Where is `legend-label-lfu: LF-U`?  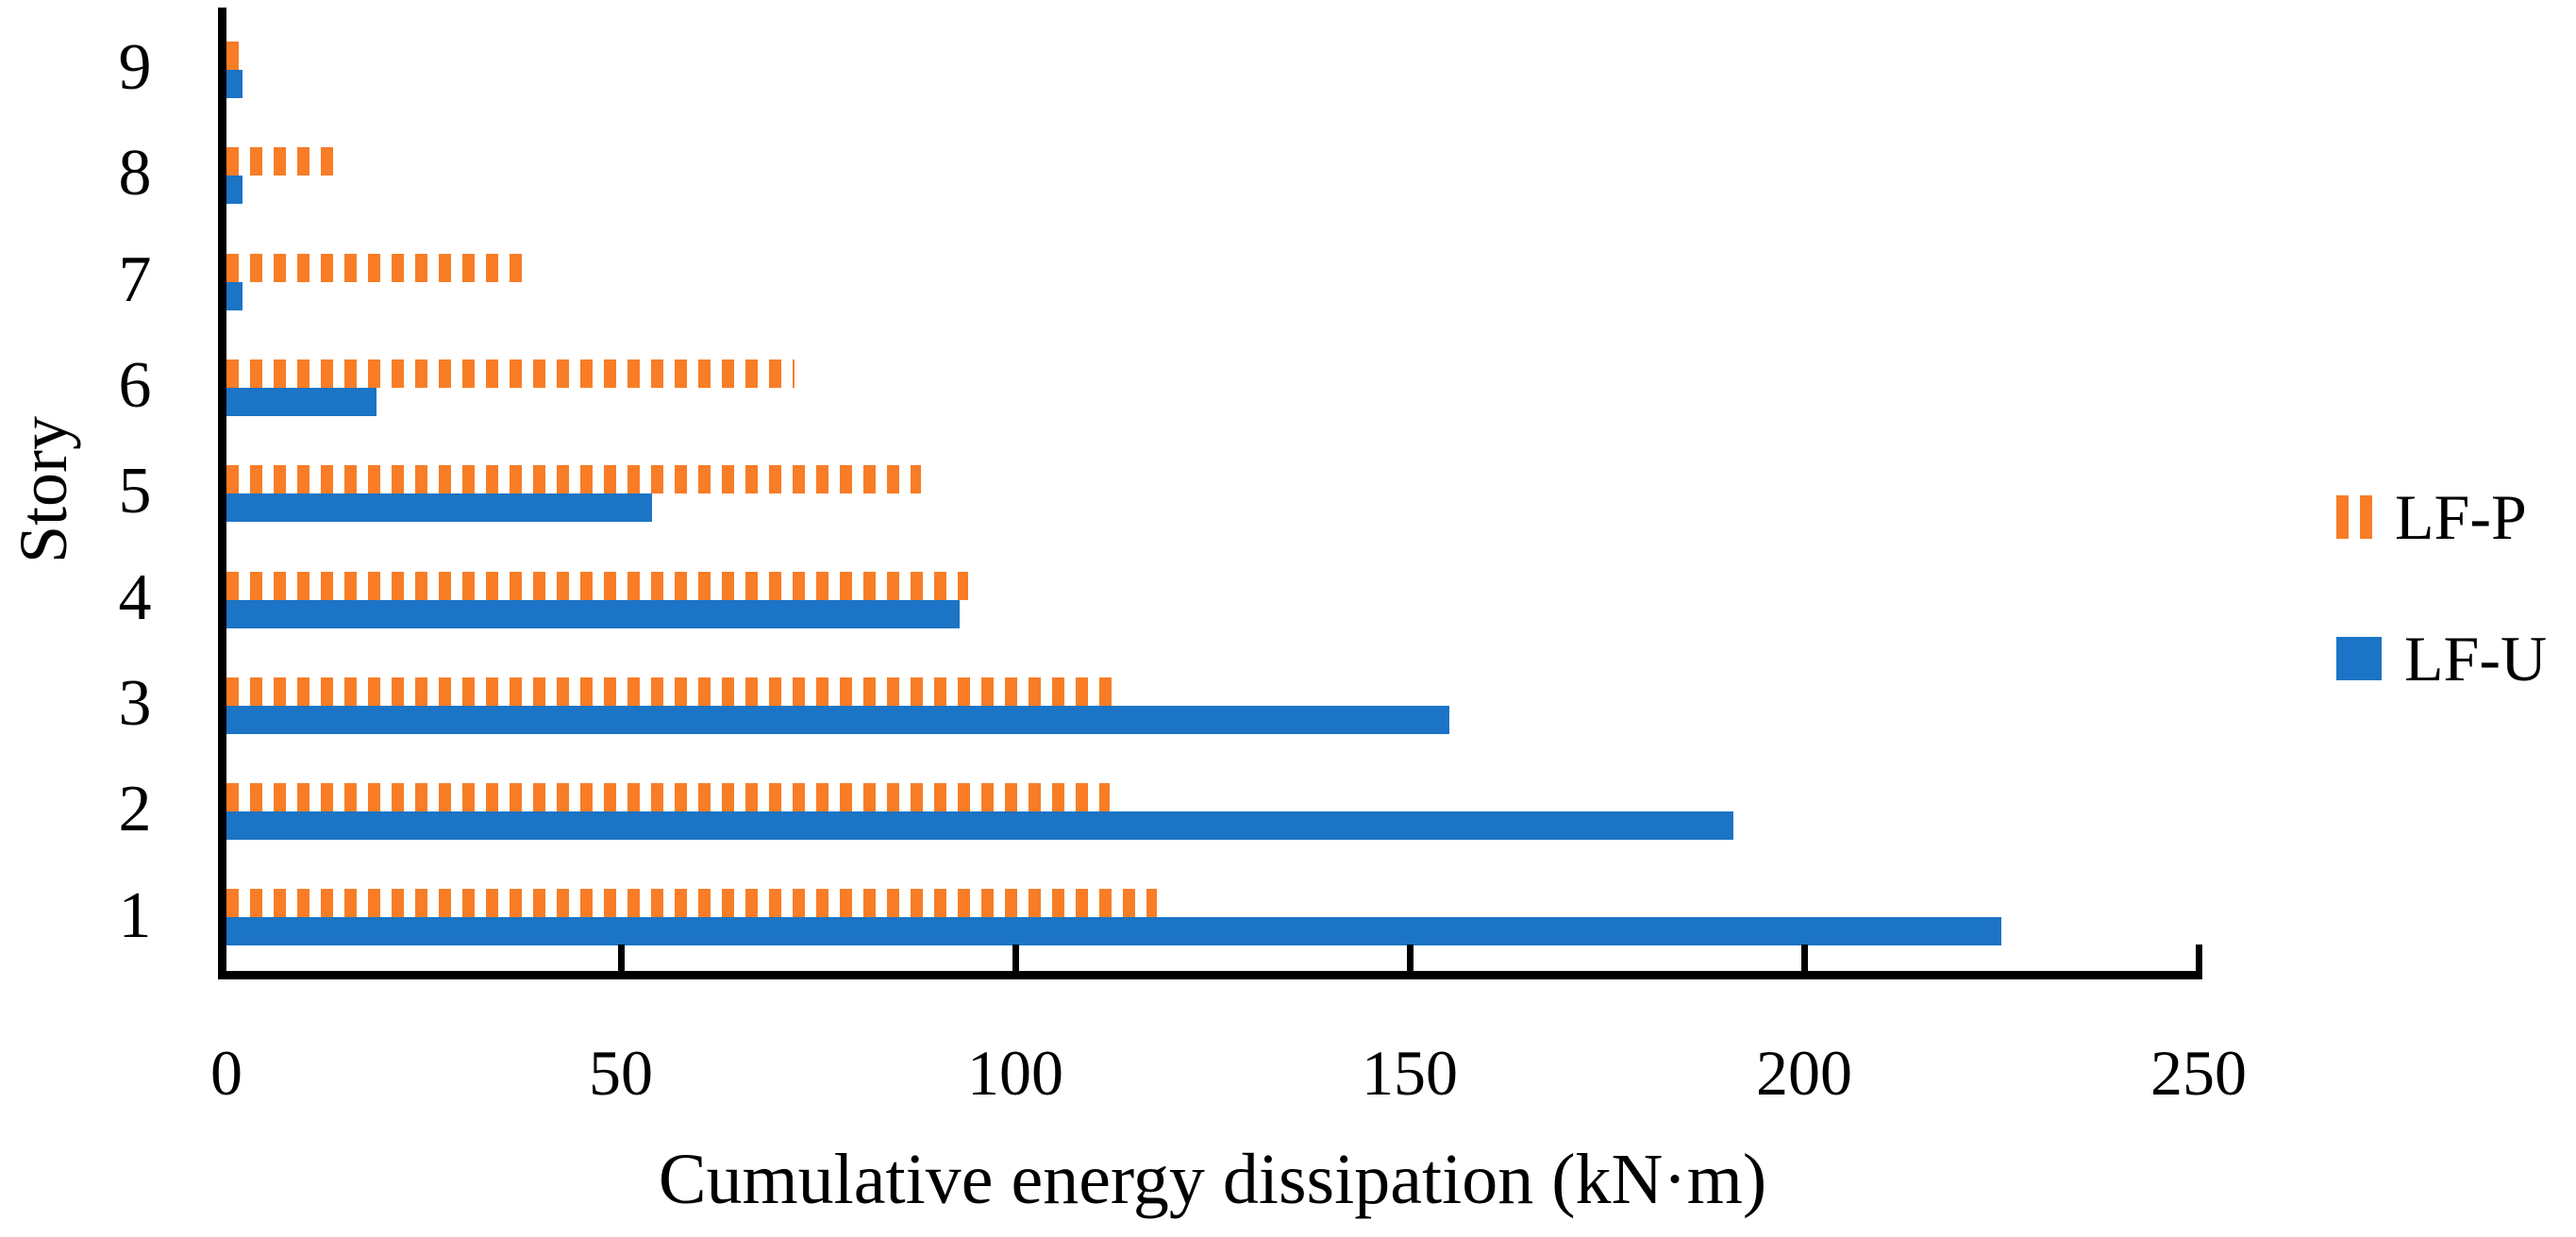
legend-label-lfu: LF-U is located at coordinates (2476, 658).